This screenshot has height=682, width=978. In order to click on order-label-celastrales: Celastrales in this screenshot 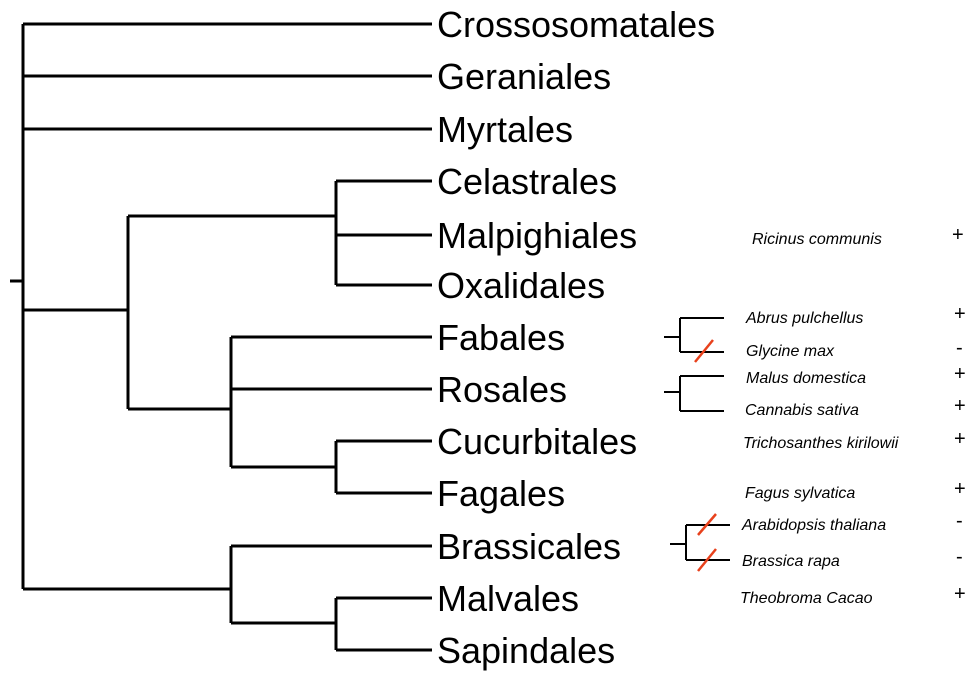, I will do `click(527, 181)`.